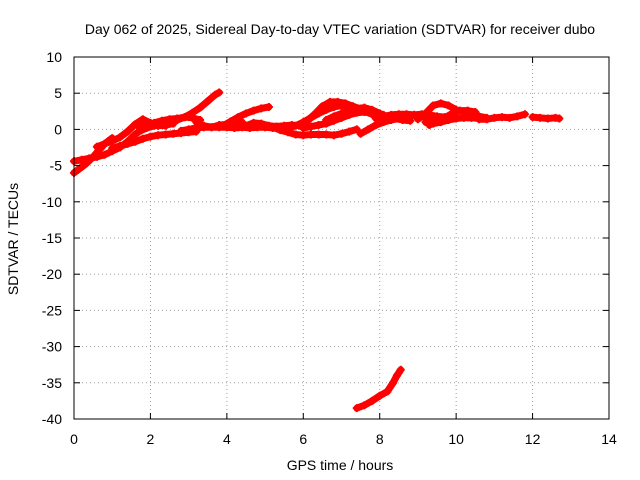 The height and width of the screenshot is (480, 640). Describe the element at coordinates (151, 439) in the screenshot. I see `x-tick-label: 2` at that location.